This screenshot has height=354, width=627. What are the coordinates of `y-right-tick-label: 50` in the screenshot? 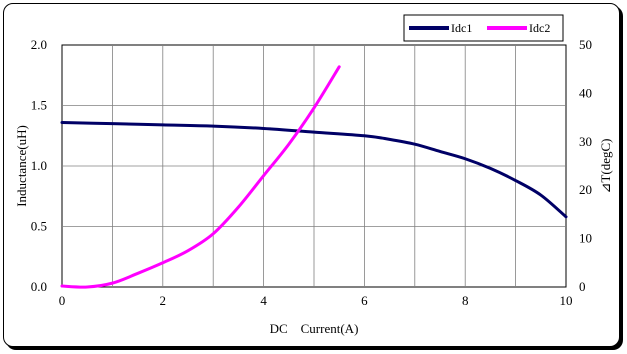 It's located at (585, 44).